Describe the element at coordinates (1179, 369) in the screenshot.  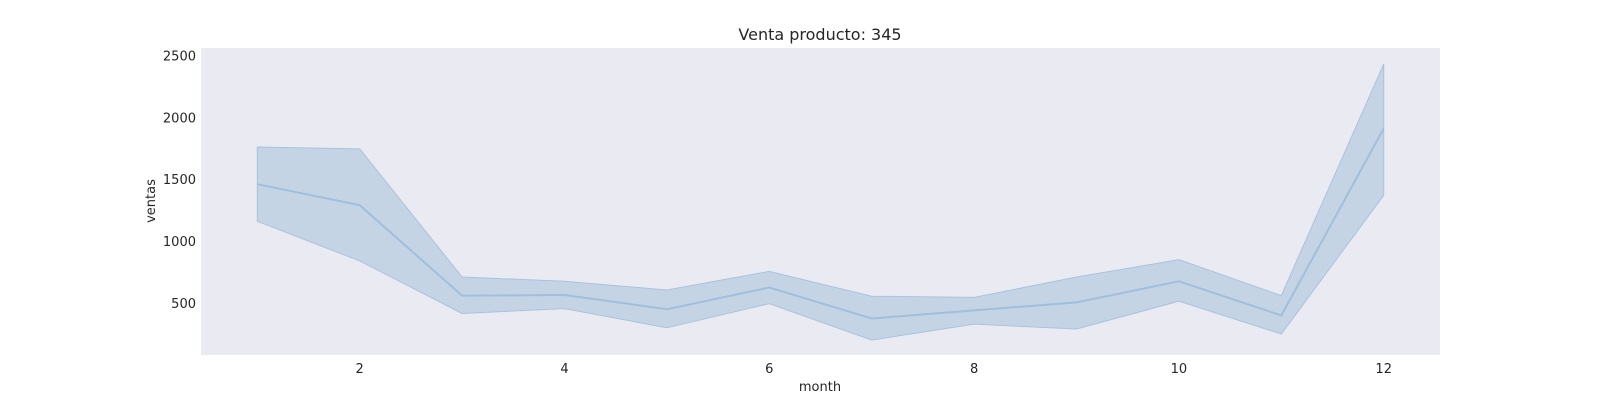
I see `x-tick-label: 10` at that location.